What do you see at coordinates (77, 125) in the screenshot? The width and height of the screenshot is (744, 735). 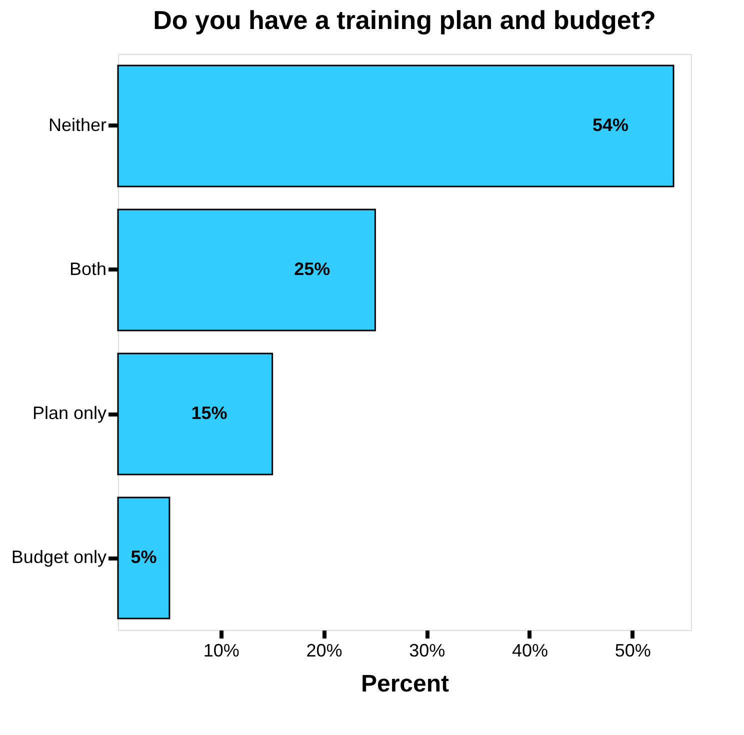 I see `y-tick-label: Neither` at bounding box center [77, 125].